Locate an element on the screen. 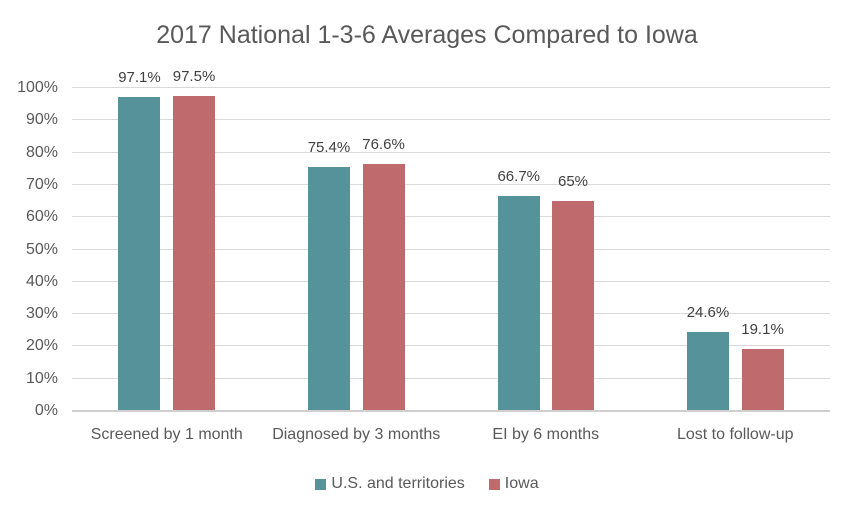 The width and height of the screenshot is (854, 517). bar-column: 97.1% is located at coordinates (139, 240).